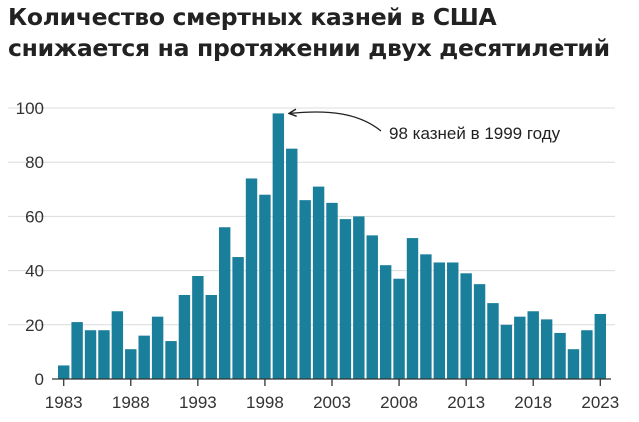 The width and height of the screenshot is (639, 422). What do you see at coordinates (399, 402) in the screenshot?
I see `x-tick-label: 2008` at bounding box center [399, 402].